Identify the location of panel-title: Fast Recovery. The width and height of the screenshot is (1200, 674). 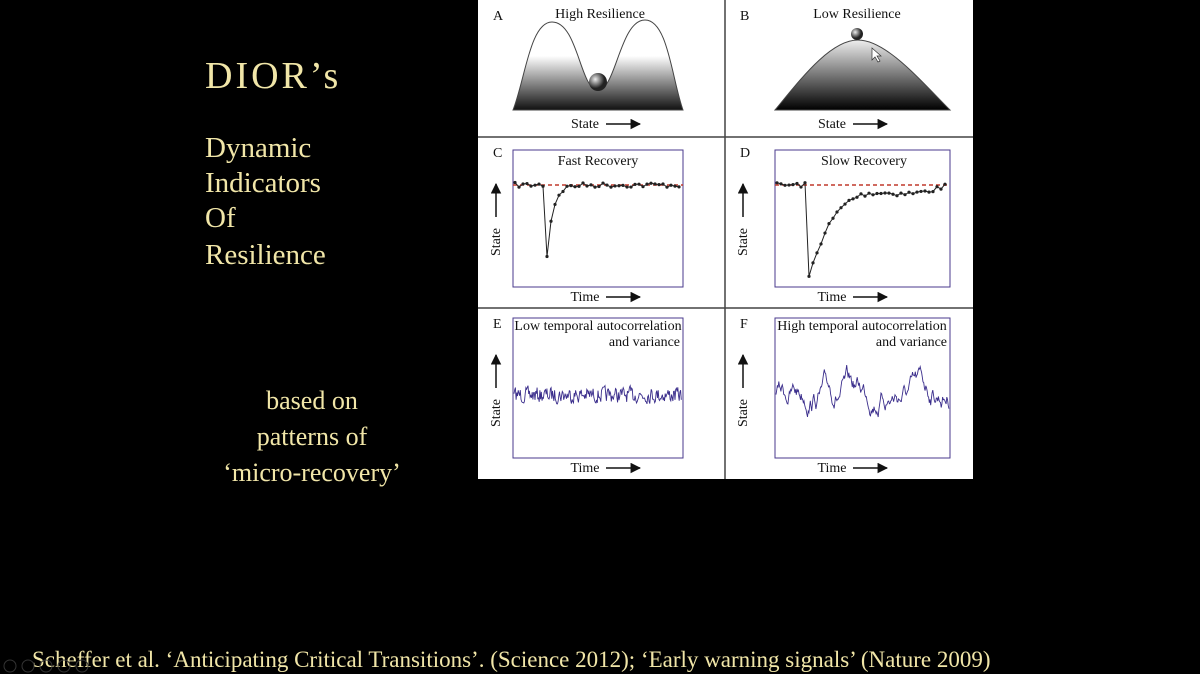
(598, 161).